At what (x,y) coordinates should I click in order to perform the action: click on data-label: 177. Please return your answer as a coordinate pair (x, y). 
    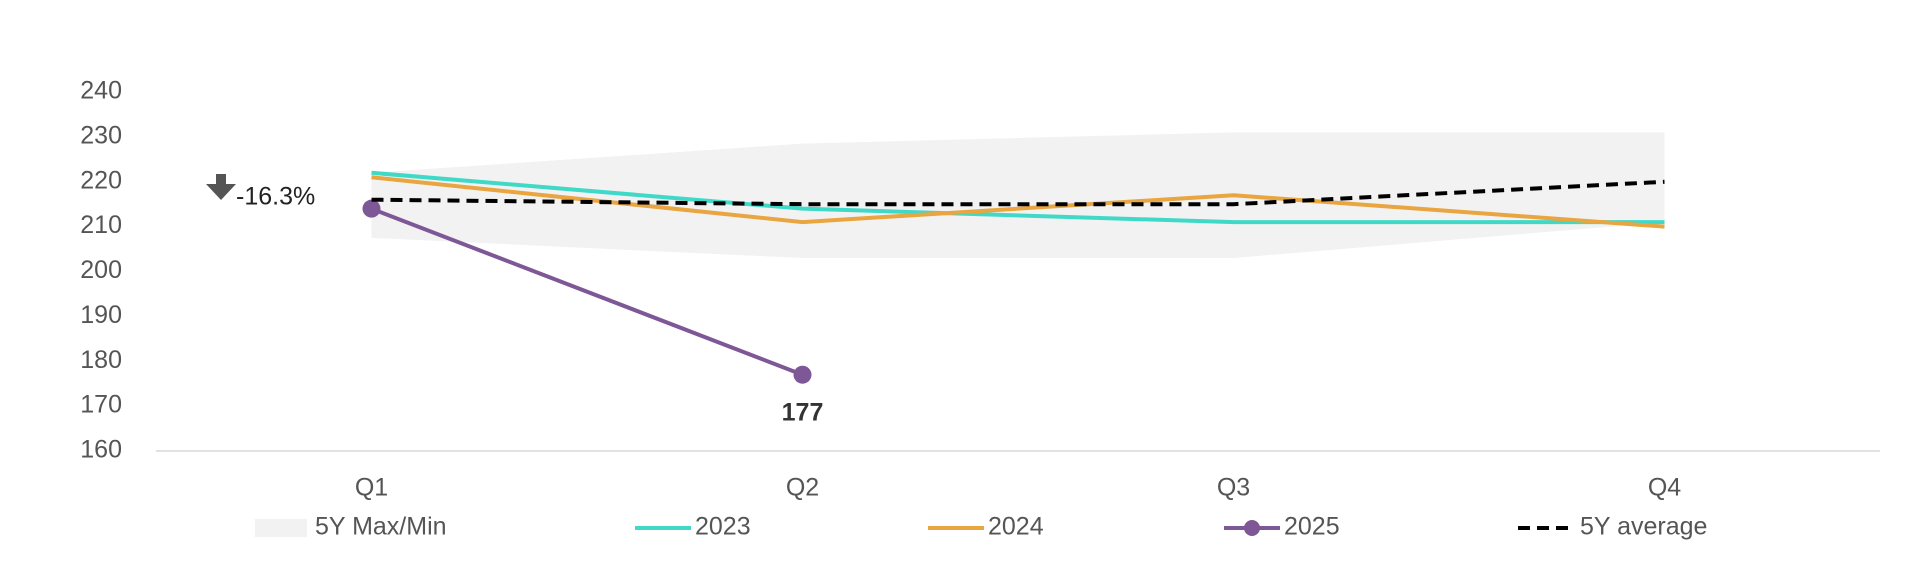
    Looking at the image, I should click on (803, 412).